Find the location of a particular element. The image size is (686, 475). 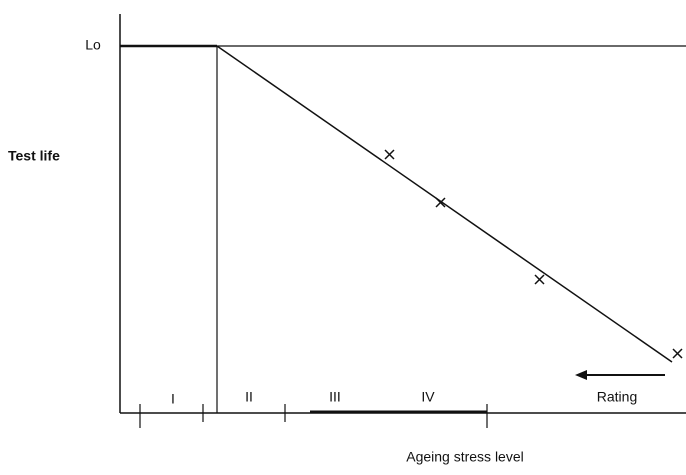

x-axis-label: Ageing stress level is located at coordinates (465, 457).